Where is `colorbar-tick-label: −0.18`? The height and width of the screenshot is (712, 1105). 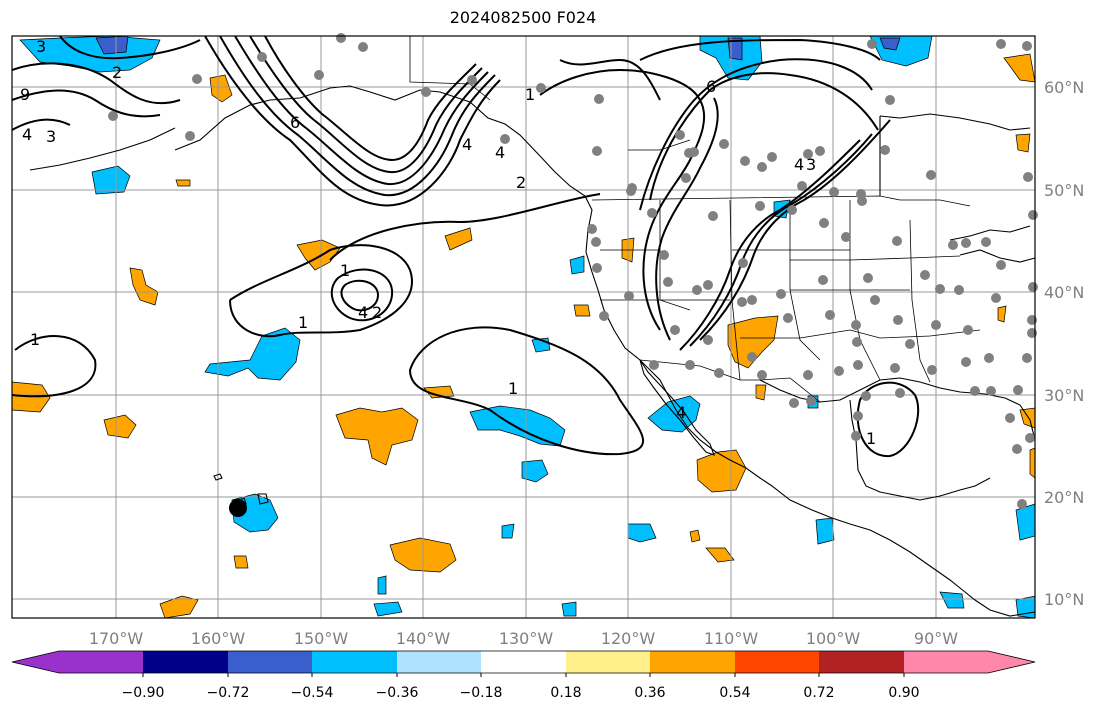 colorbar-tick-label: −0.18 is located at coordinates (481, 693).